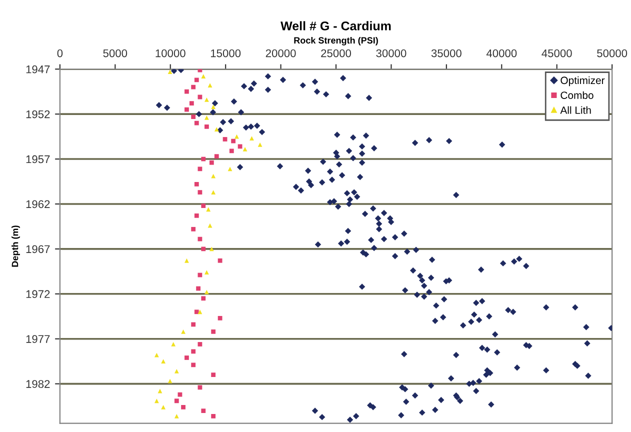 This screenshot has width=631, height=432. Describe the element at coordinates (16, 246) in the screenshot. I see `y-axis-title: Depth (m)` at that location.